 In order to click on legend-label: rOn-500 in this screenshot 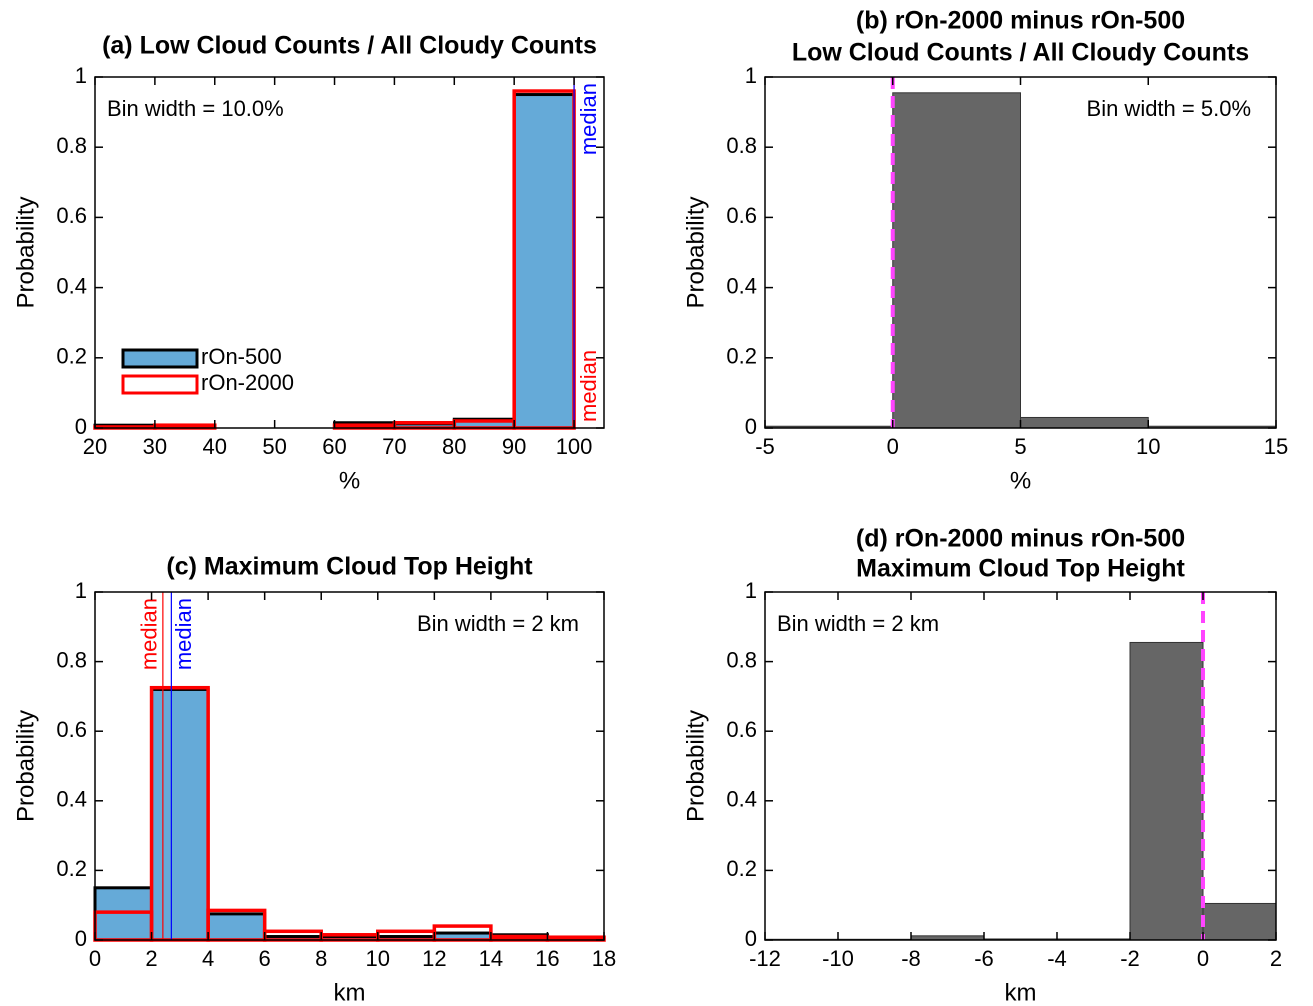, I will do `click(241, 356)`.